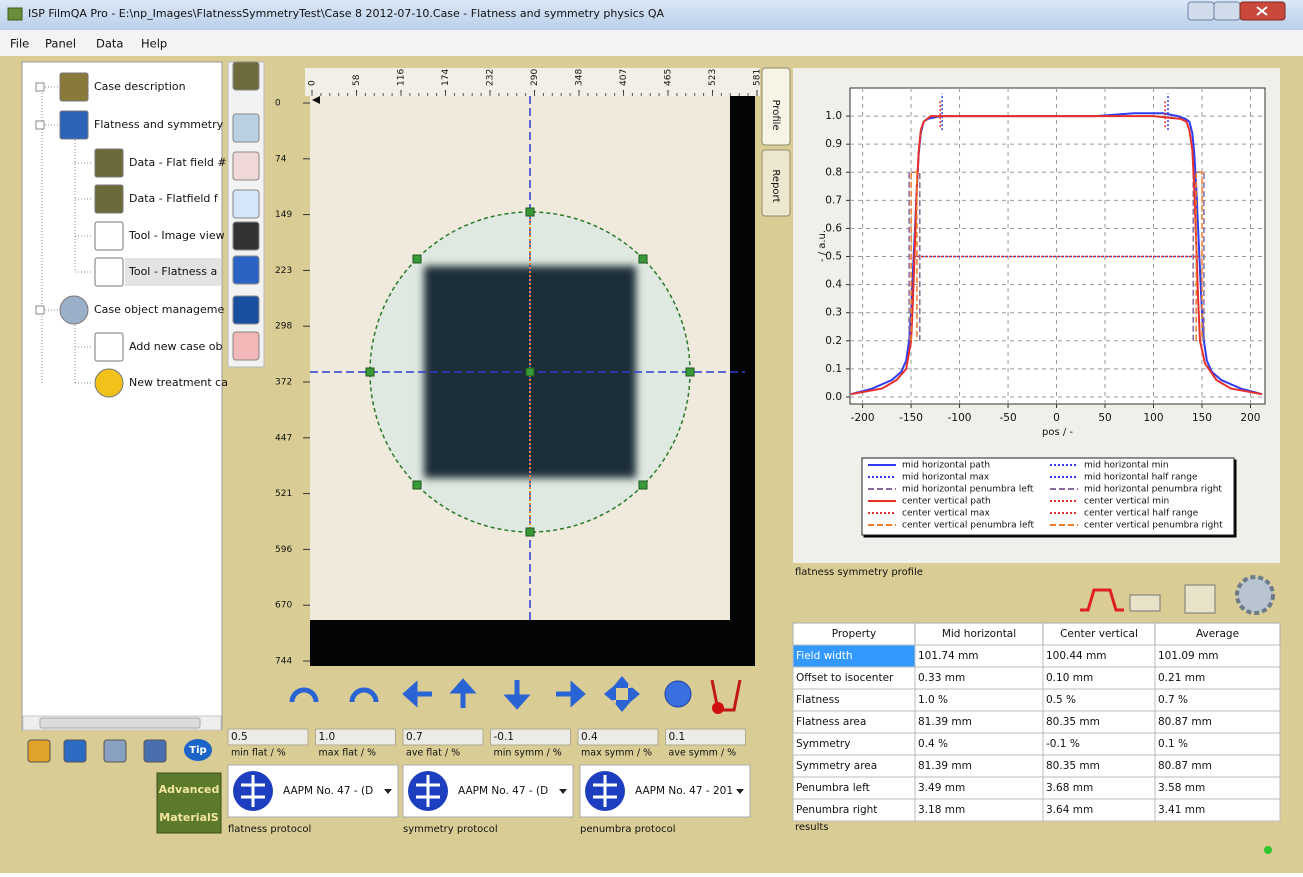  I want to click on tree-scroll-thumb, so click(120, 723).